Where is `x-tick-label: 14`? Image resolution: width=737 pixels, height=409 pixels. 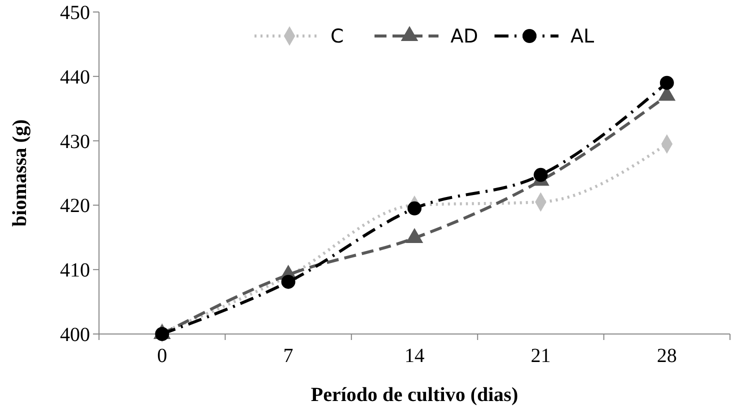
x-tick-label: 14 is located at coordinates (414, 356).